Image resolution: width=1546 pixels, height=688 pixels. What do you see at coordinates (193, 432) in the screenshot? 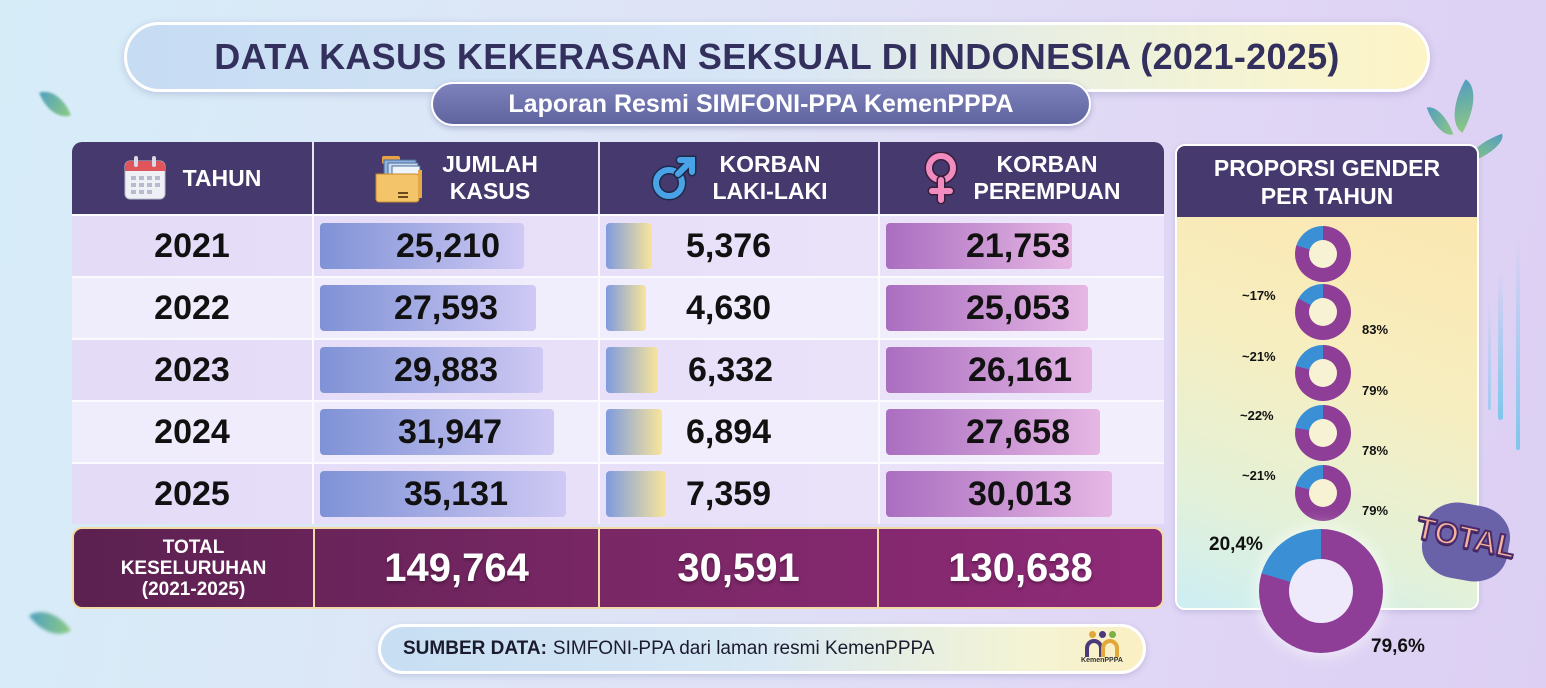
I see `year-cell: 2024` at bounding box center [193, 432].